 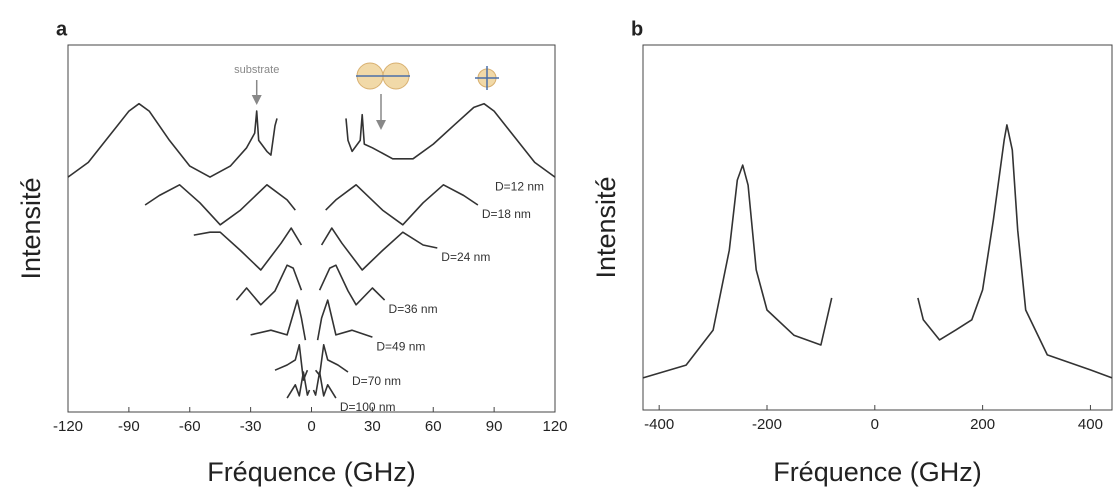 What do you see at coordinates (372, 426) in the screenshot?
I see `x-tick-label: 30` at bounding box center [372, 426].